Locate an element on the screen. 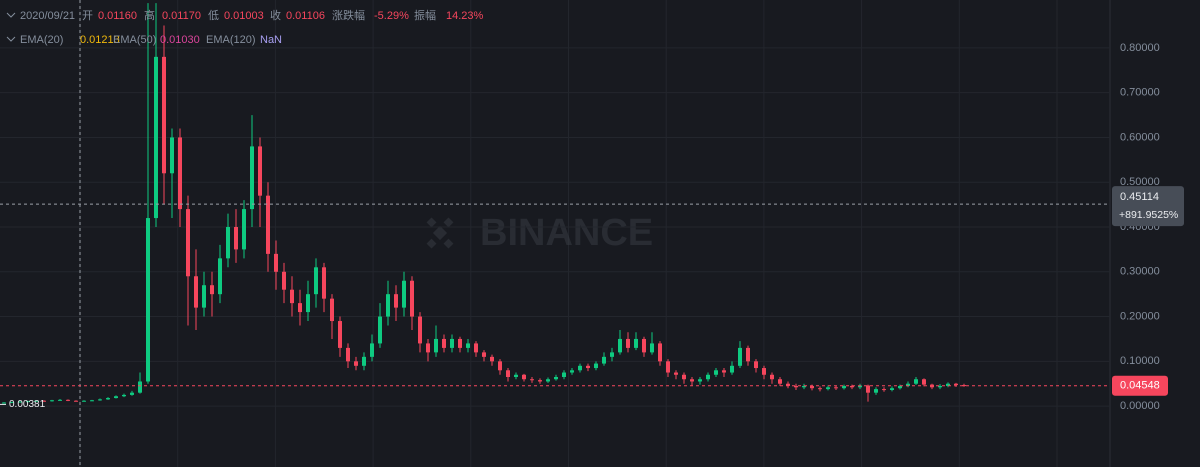 The width and height of the screenshot is (1200, 467). field-label: 振幅 is located at coordinates (425, 15).